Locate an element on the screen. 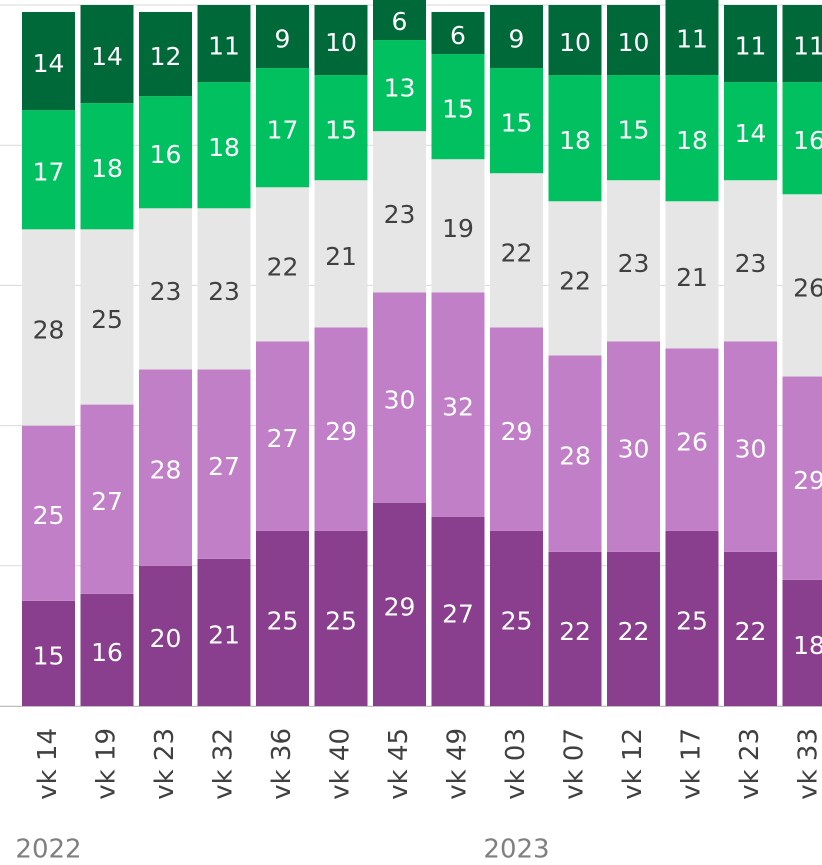 This screenshot has width=822, height=865. year-label: 2022 is located at coordinates (48, 850).